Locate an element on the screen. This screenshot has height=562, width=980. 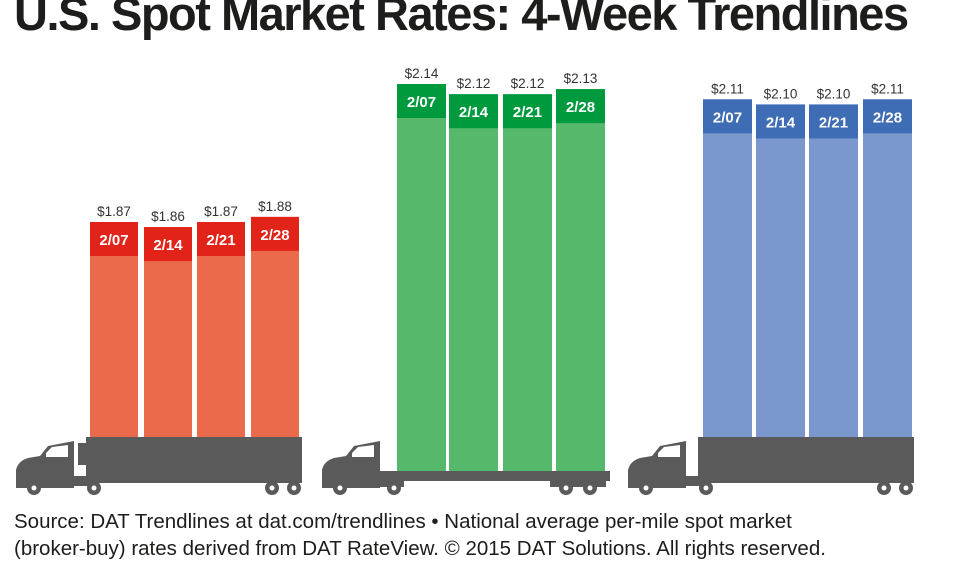
bar-value-label: $1.88 is located at coordinates (275, 206).